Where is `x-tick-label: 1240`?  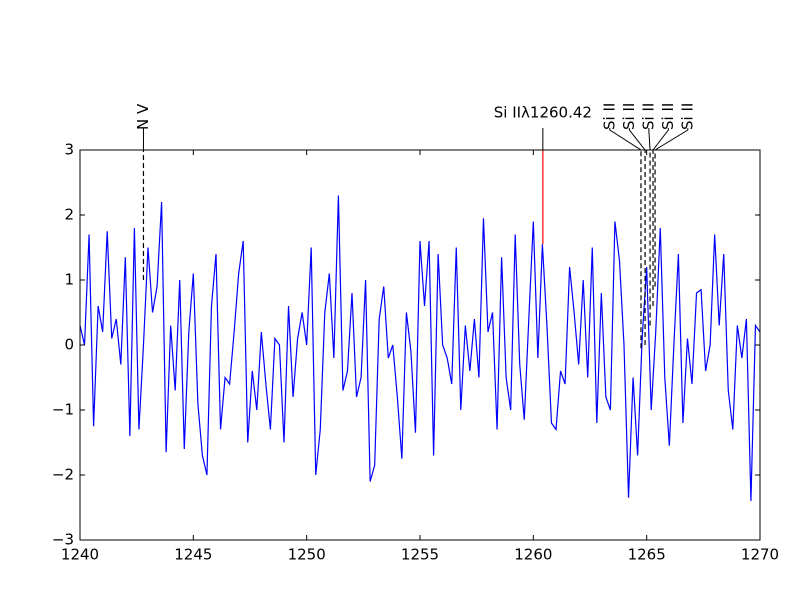
x-tick-label: 1240 is located at coordinates (80, 555).